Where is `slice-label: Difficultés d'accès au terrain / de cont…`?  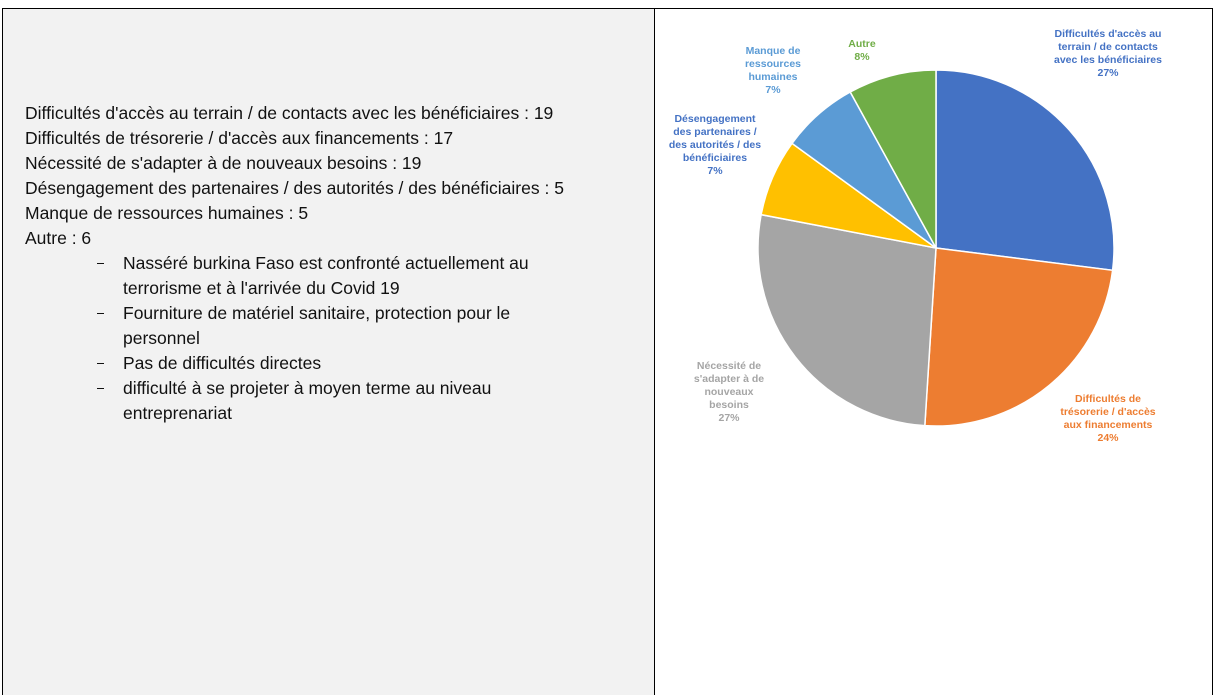
slice-label: Difficultés d'accès au terrain / de cont… is located at coordinates (1108, 54).